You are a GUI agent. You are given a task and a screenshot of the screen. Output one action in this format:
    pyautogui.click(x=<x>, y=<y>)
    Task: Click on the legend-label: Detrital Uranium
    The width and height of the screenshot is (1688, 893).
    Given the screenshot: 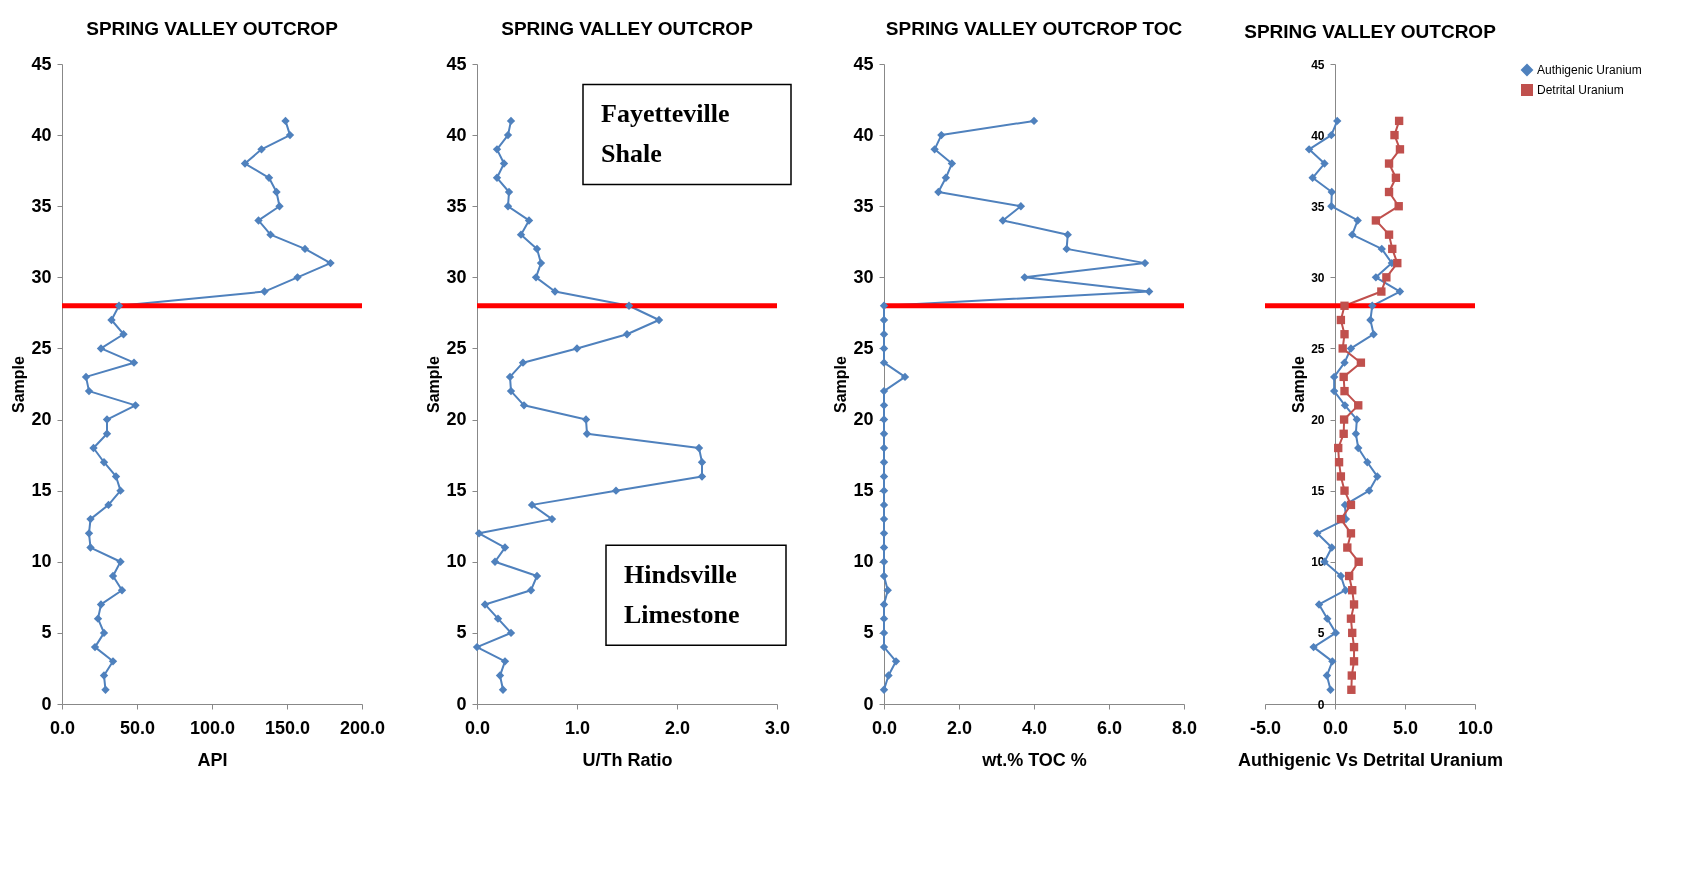 What is the action you would take?
    pyautogui.click(x=1580, y=90)
    